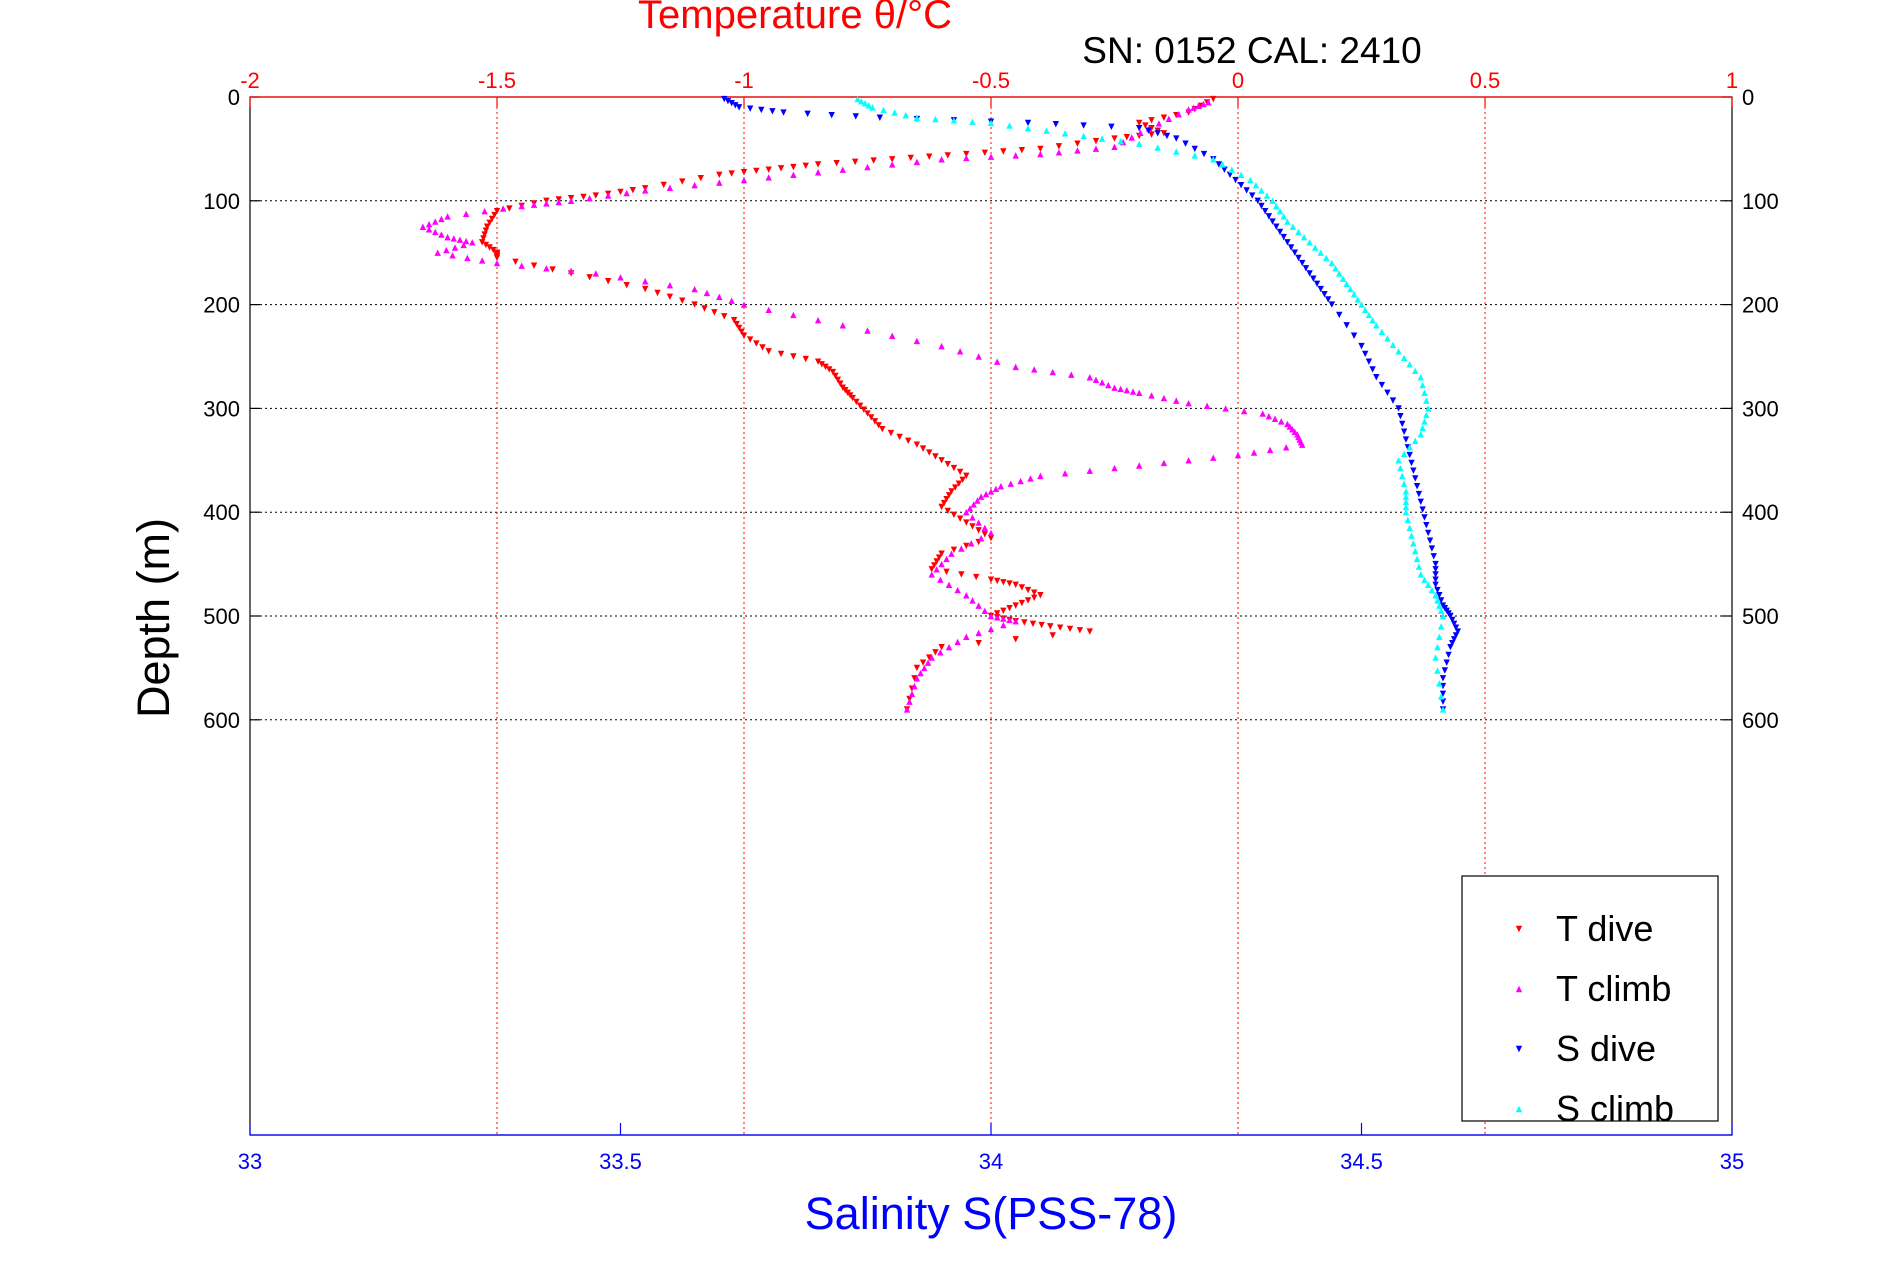 The image size is (1891, 1262). What do you see at coordinates (1251, 50) in the screenshot?
I see `chart-subtitle: SN: 0152 CAL: 2410` at bounding box center [1251, 50].